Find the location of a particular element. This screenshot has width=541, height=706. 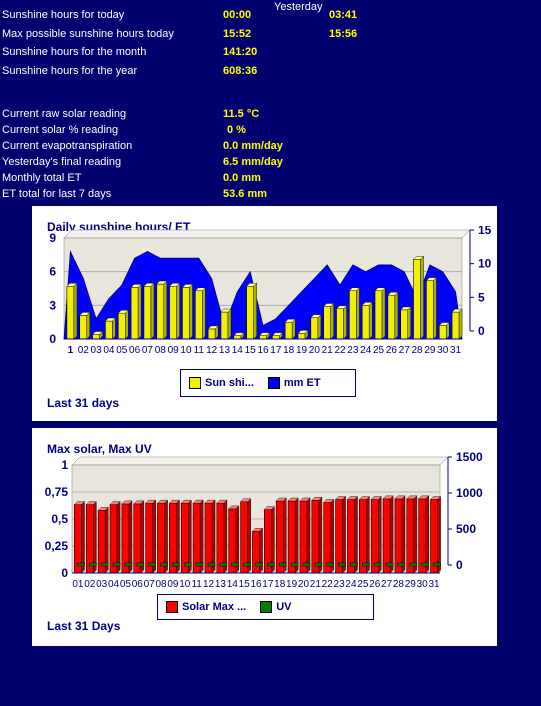

x-tick-label: 14 is located at coordinates (233, 584).